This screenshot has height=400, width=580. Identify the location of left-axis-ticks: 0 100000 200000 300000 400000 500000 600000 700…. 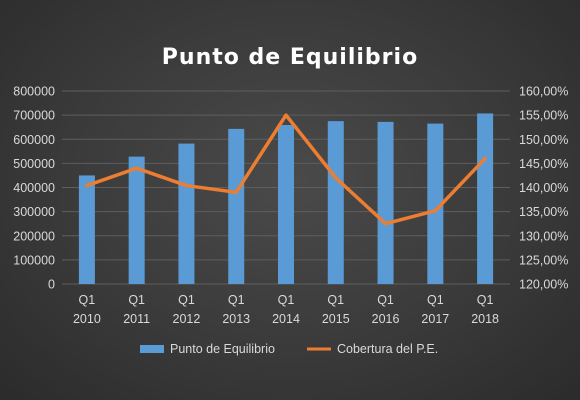
(34, 188).